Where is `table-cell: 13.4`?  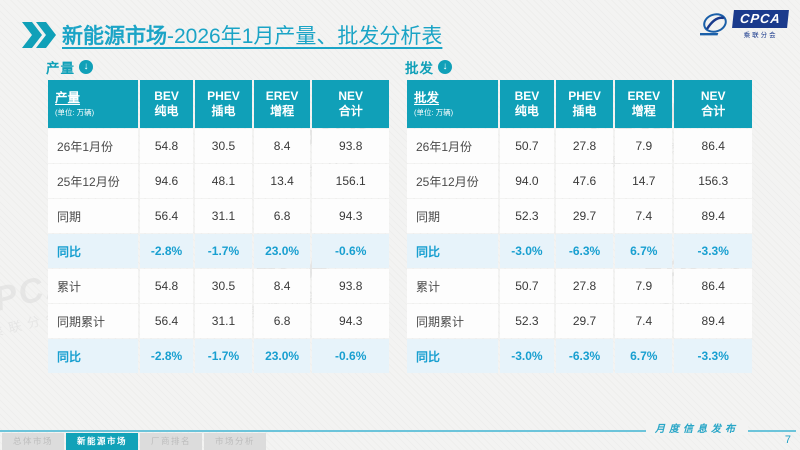 table-cell: 13.4 is located at coordinates (282, 181).